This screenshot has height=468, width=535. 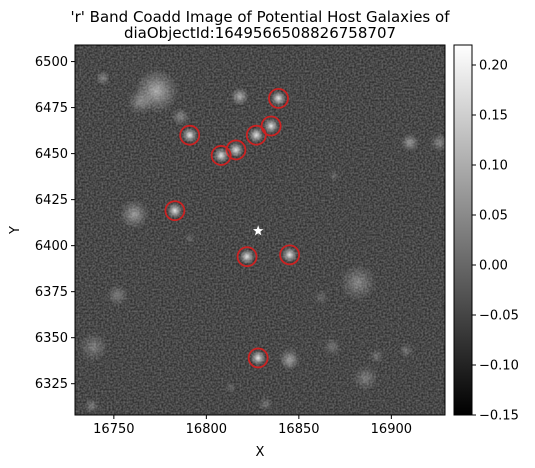 What do you see at coordinates (51, 154) in the screenshot?
I see `y-tick-label: 6450` at bounding box center [51, 154].